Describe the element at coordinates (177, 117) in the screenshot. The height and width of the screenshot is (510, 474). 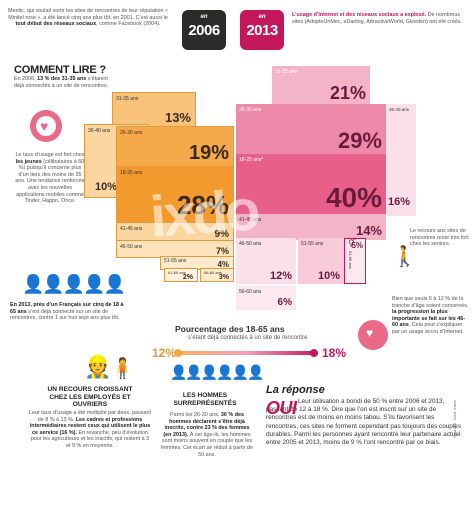
I see `block-value: 13%` at that location.